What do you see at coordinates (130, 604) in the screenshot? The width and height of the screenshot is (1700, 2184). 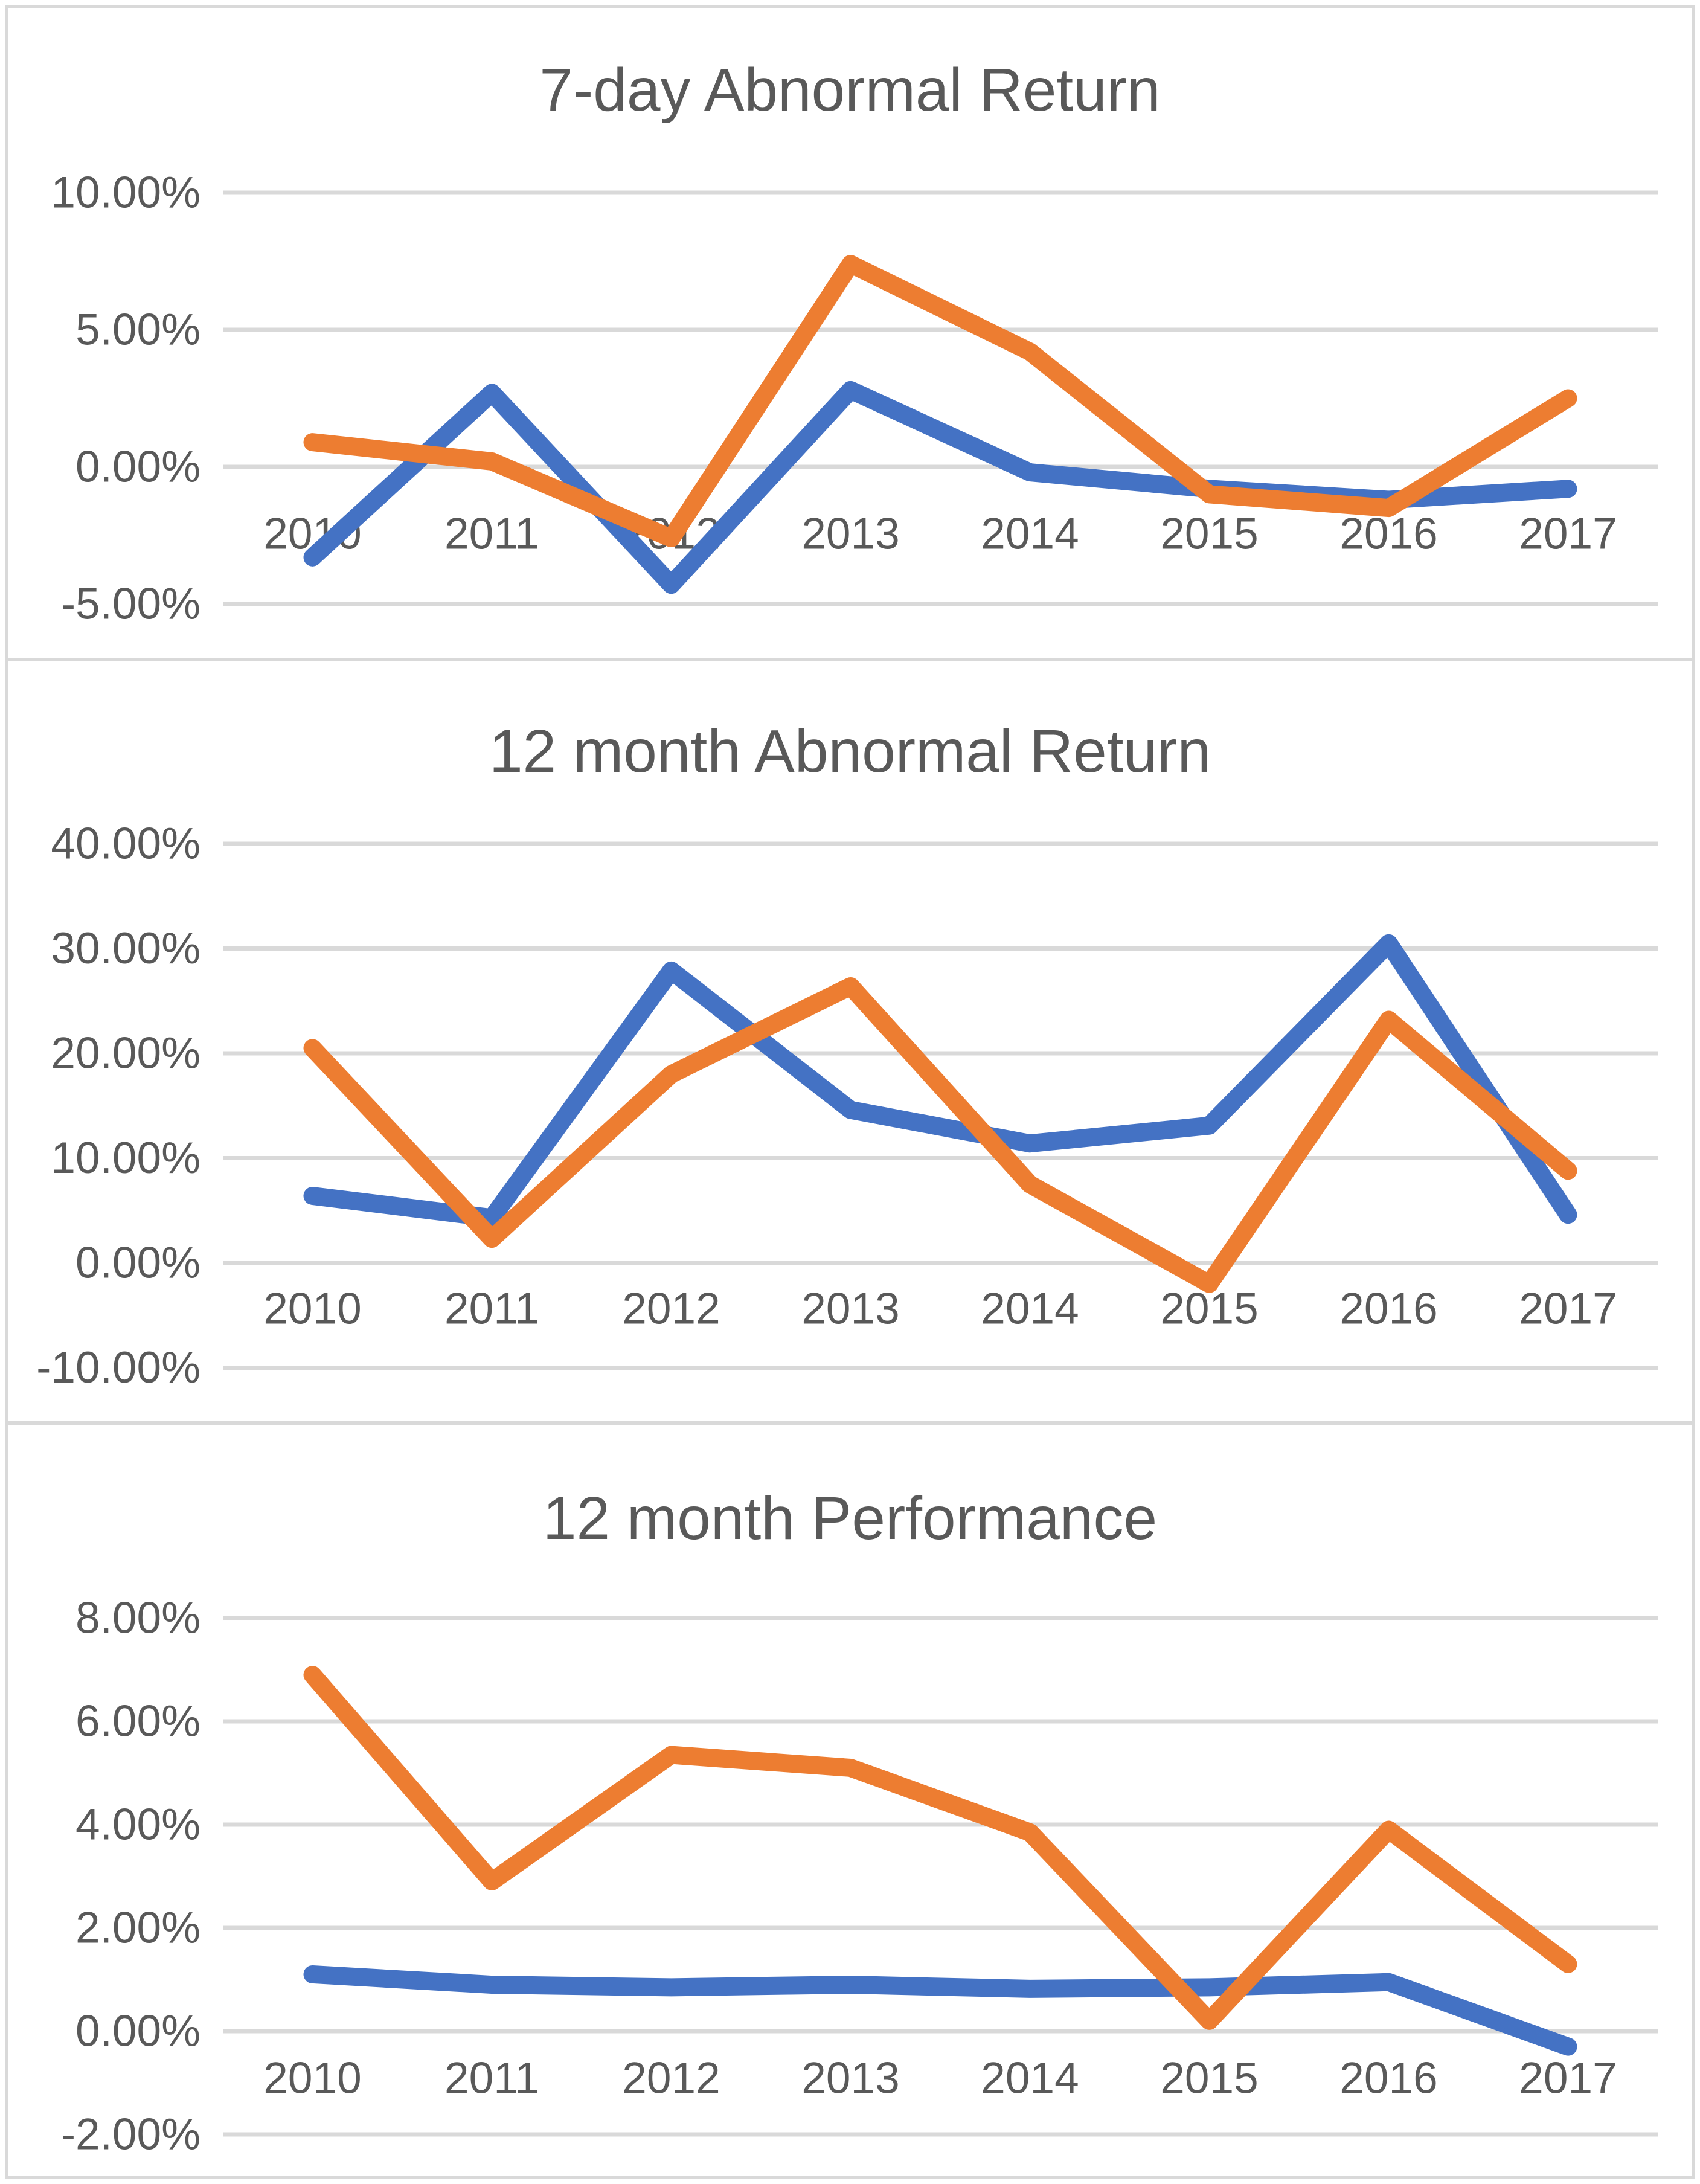 I see `y-axis-tick-label: -5.00%` at bounding box center [130, 604].